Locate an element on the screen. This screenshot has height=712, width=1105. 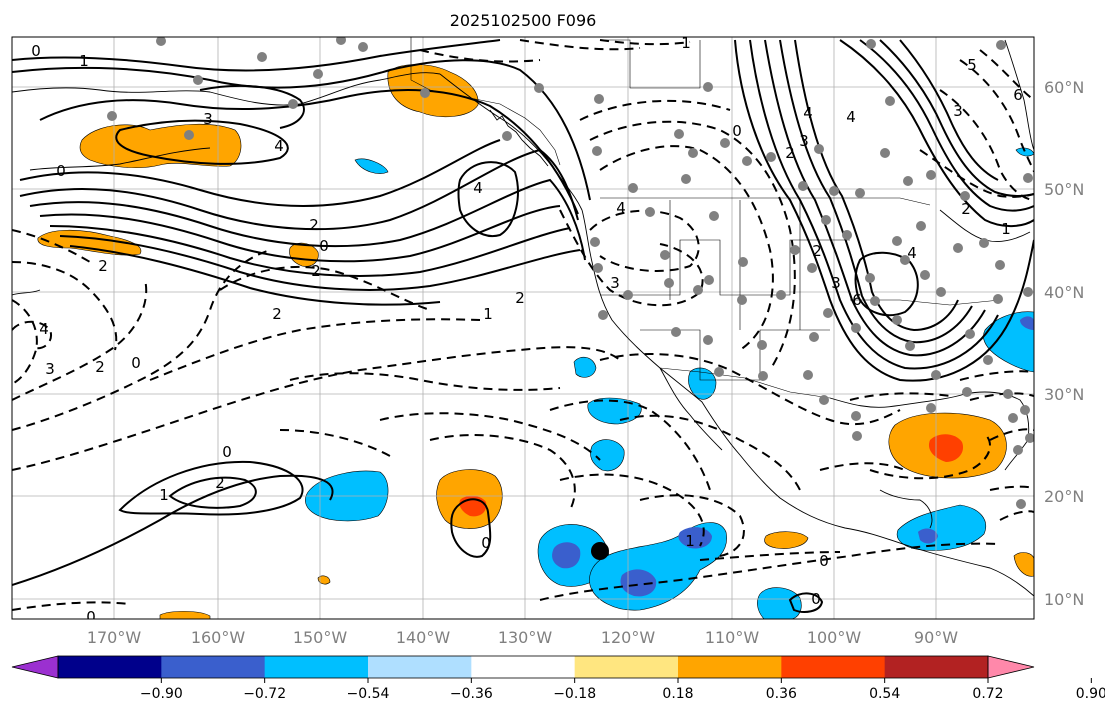
longitude-label: 170°W is located at coordinates (114, 637).